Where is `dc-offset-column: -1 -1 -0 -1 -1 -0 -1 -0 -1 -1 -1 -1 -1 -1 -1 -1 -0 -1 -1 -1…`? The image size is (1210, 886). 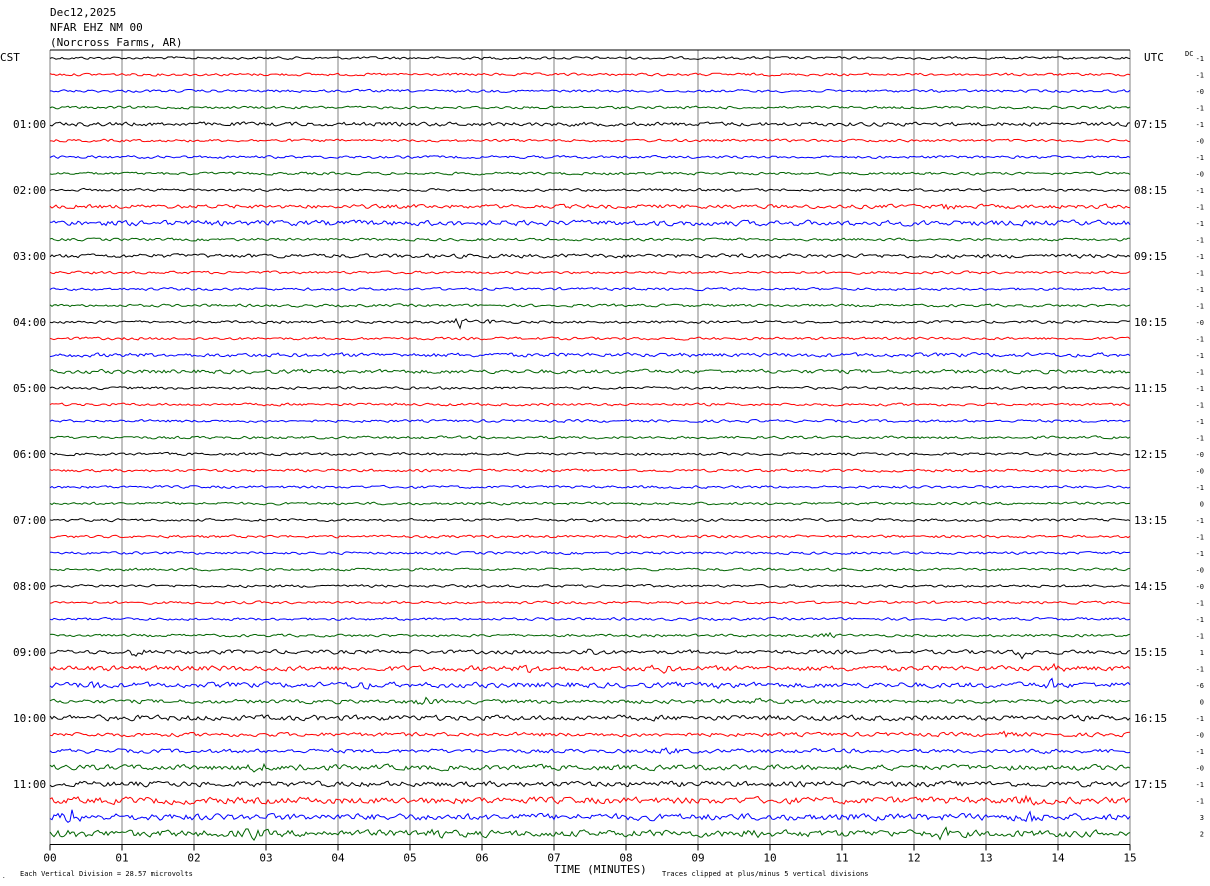
dc-offset-column: -1 -1 -0 -1 -1 -0 -1 -0 -1 -1 -1 -1 -1 -1 -1 -1 -0 -1 -1 -1… is located at coordinates (1200, 447).